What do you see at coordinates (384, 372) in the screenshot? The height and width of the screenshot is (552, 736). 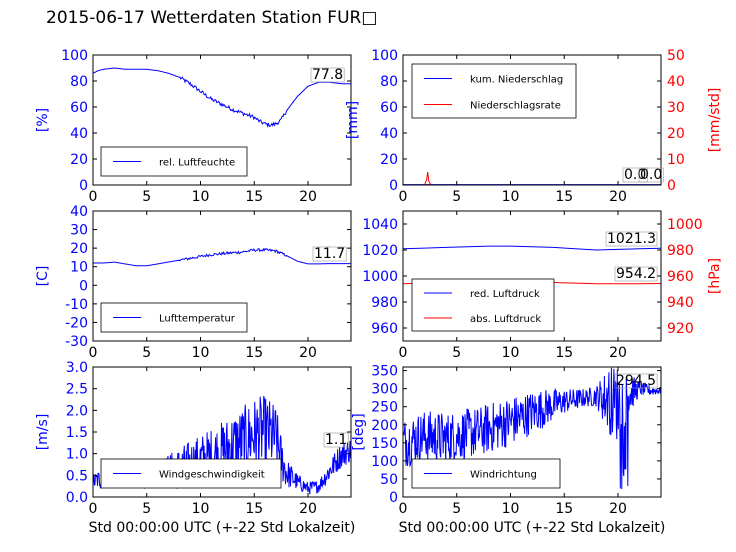 I see `y-tick-label: 350` at bounding box center [384, 372].